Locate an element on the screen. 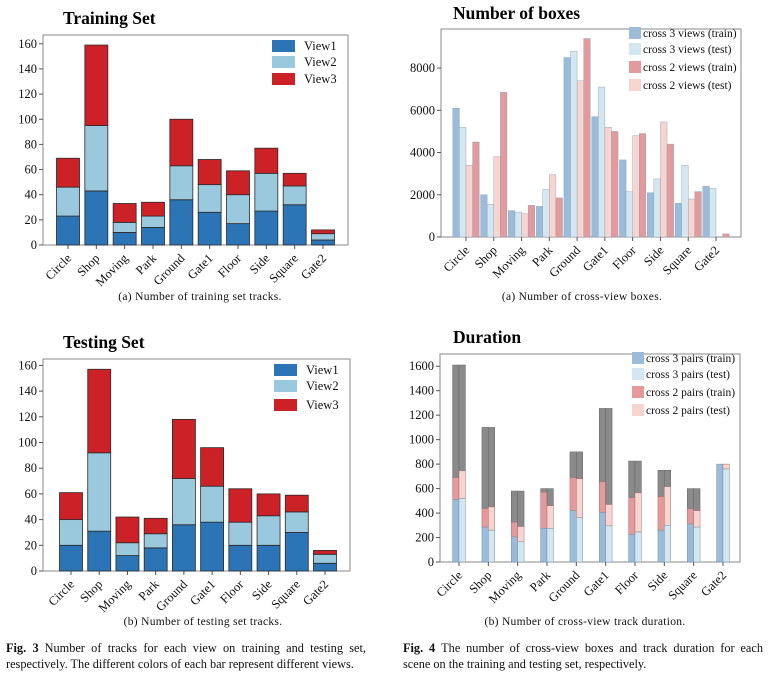 This screenshot has height=692, width=772. subfigure-caption: (a) Number of training set tracks. is located at coordinates (199, 297).